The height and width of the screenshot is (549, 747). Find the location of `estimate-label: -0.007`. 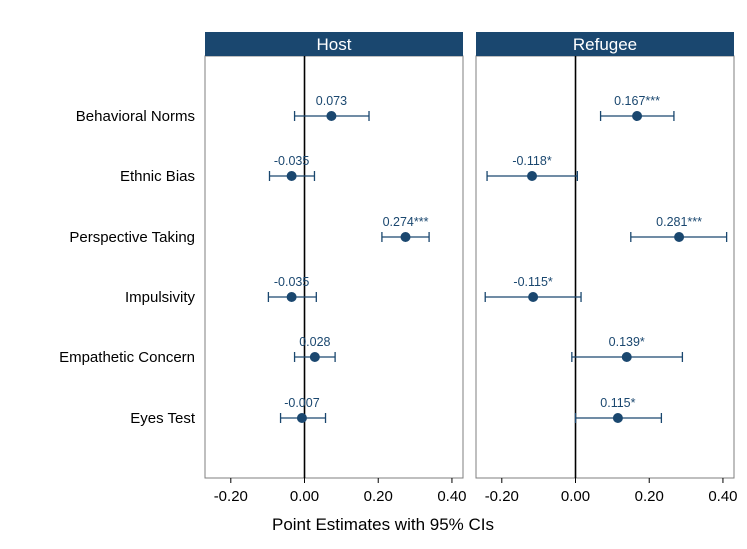

estimate-label: -0.007 is located at coordinates (301, 403).